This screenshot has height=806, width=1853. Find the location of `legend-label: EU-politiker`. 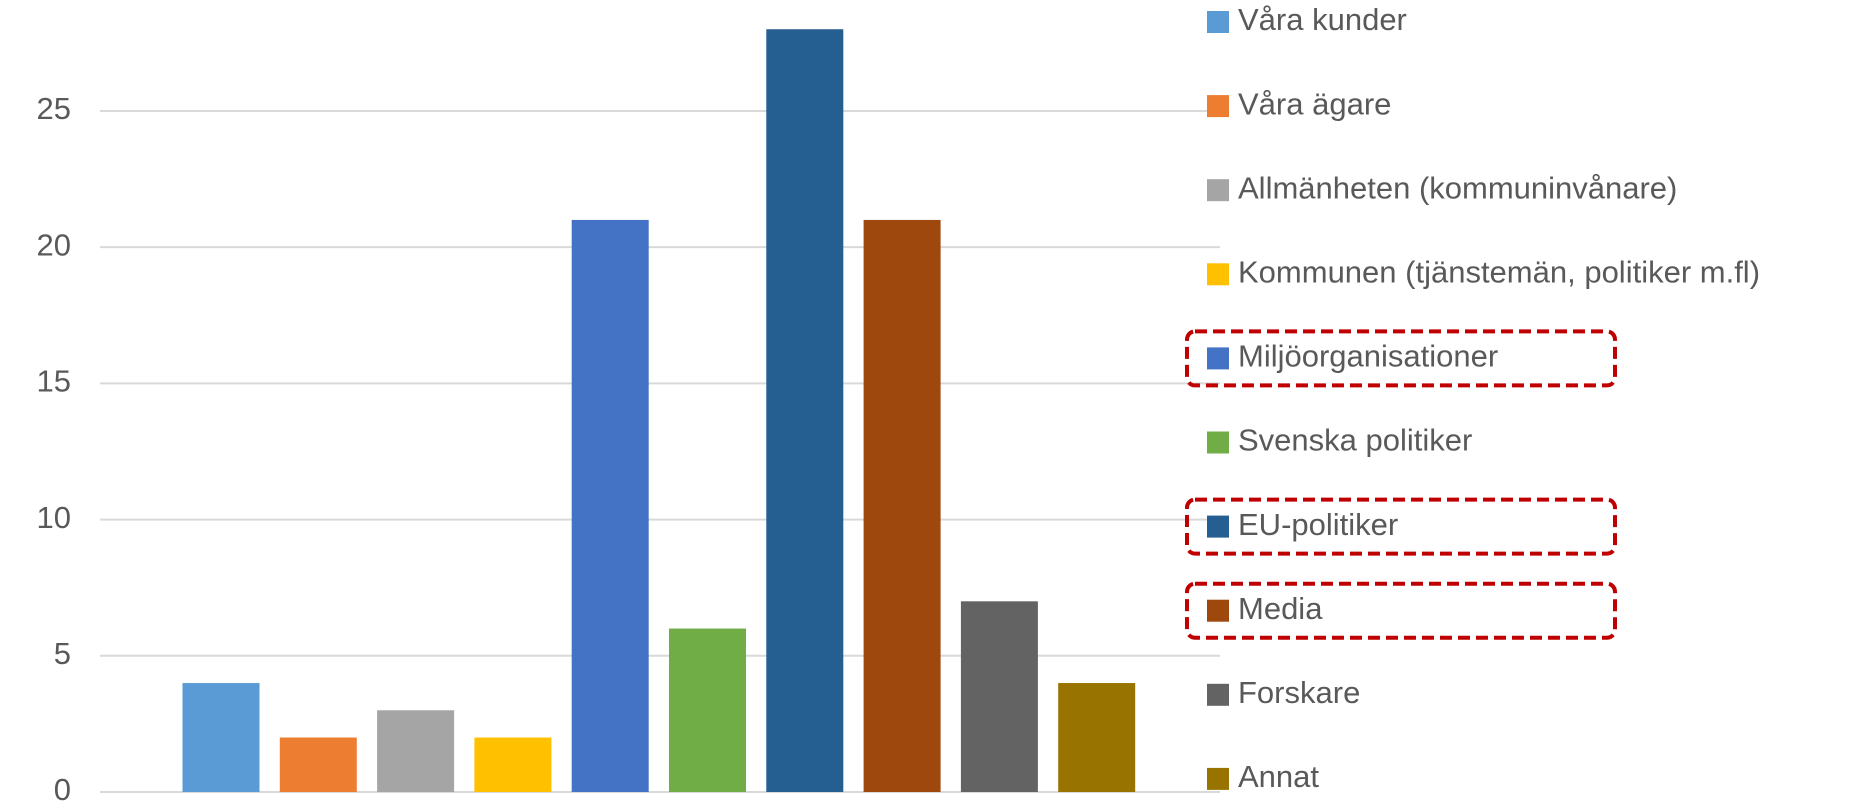

legend-label: EU-politiker is located at coordinates (1318, 524).